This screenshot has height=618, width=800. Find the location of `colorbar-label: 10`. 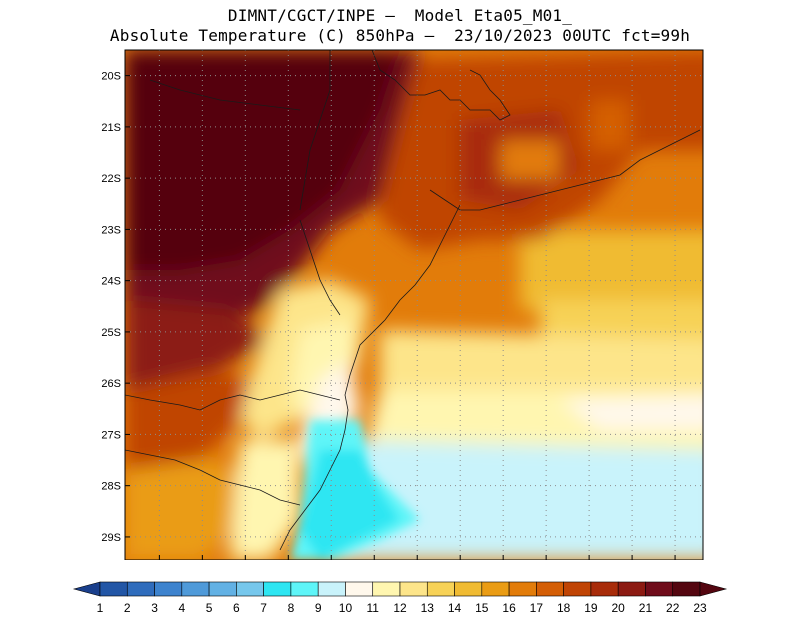

colorbar-label: 10 is located at coordinates (346, 608).